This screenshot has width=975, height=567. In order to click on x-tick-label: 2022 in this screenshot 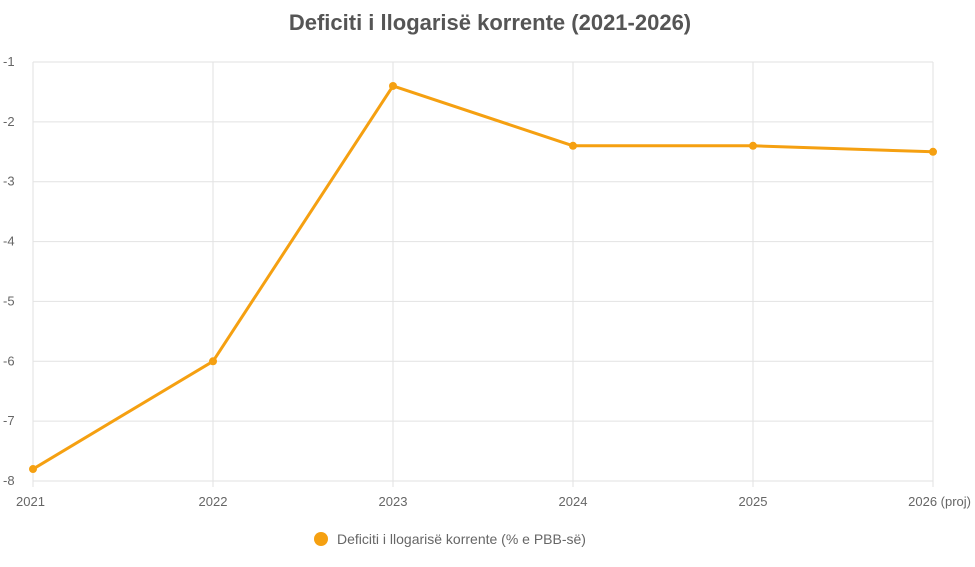, I will do `click(213, 501)`.